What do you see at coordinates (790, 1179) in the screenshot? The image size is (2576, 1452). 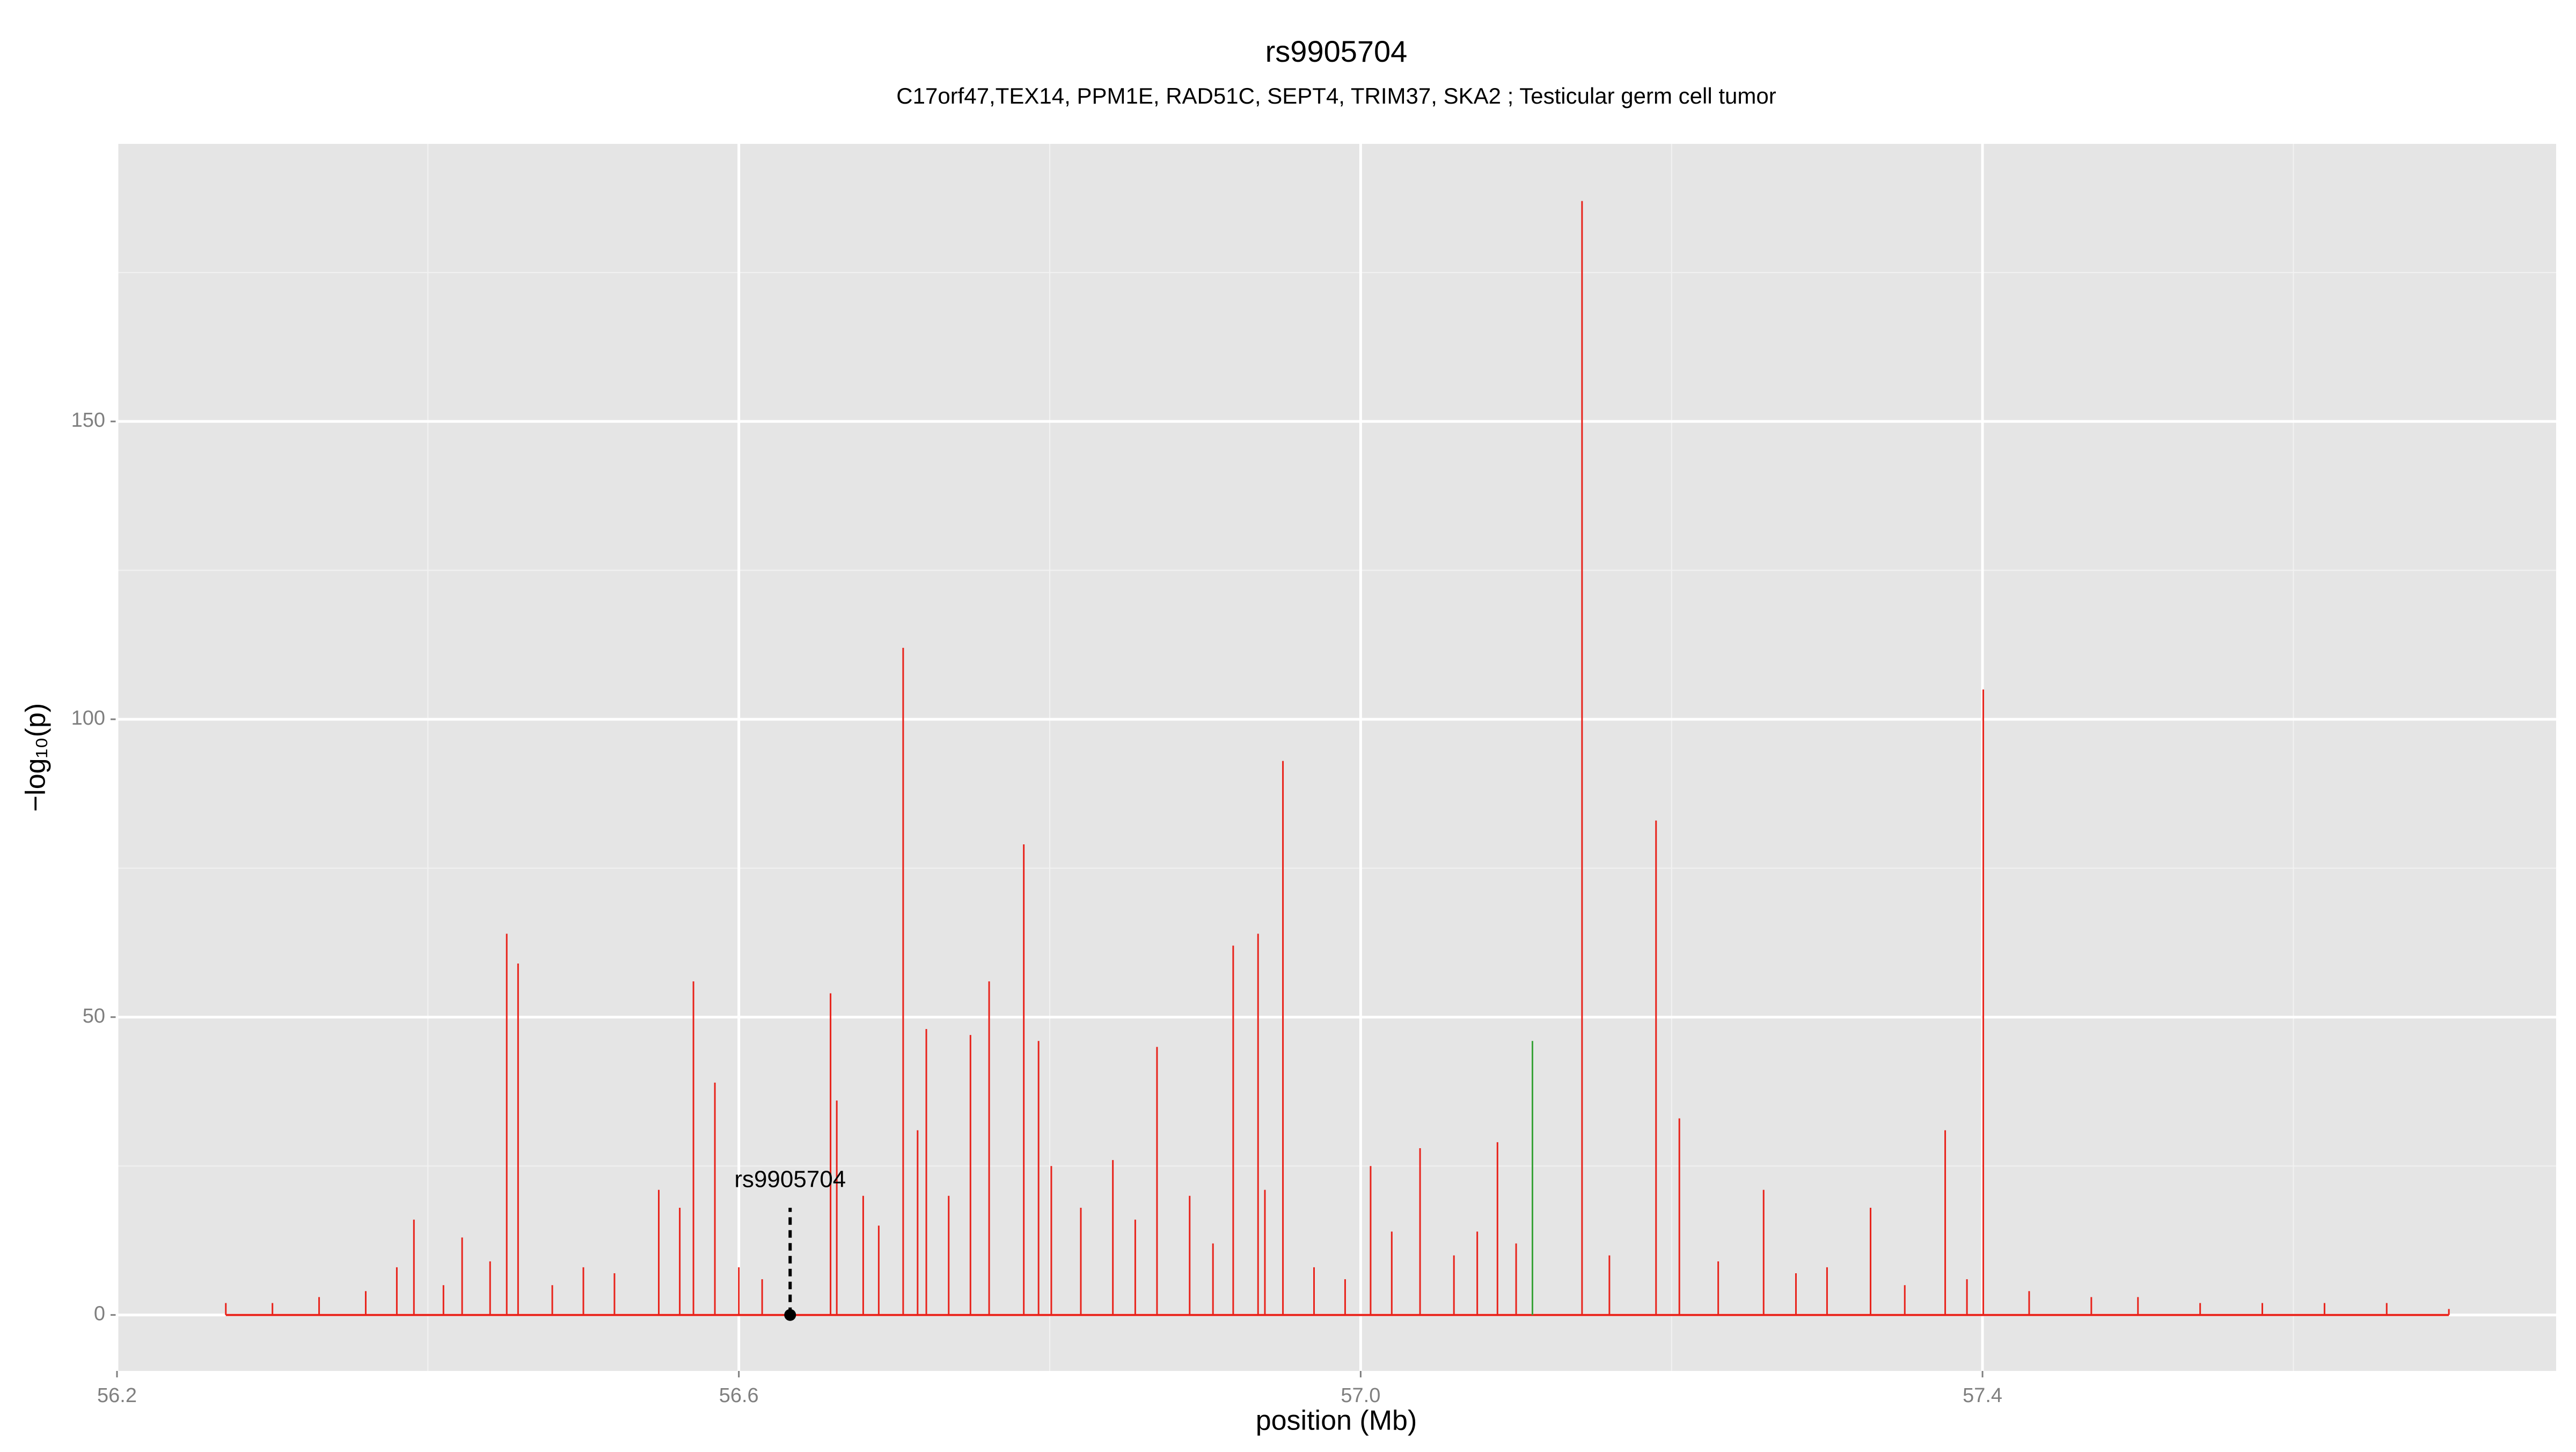 I see `annotation-label: rs9905704` at bounding box center [790, 1179].